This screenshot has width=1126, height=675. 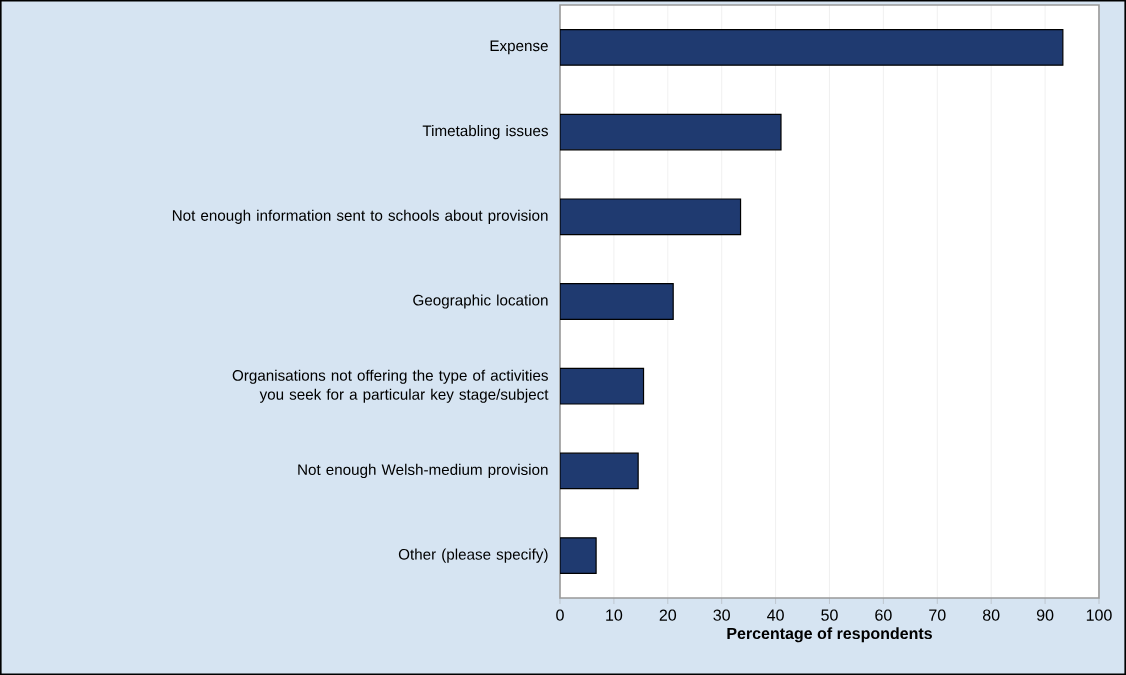 I want to click on y-tick-label: Other (please specify), so click(x=473, y=555).